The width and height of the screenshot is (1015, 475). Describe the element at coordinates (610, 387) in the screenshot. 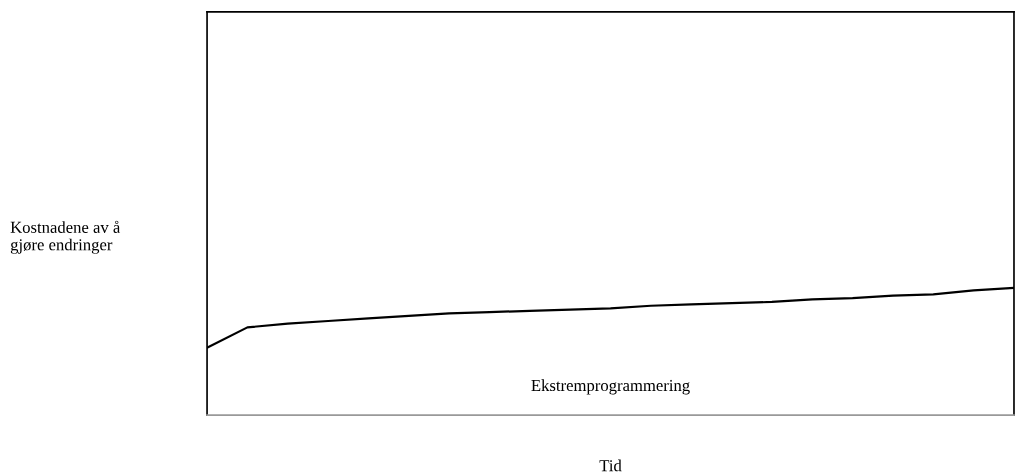

I see `annotation: Ekstremprogrammering` at that location.